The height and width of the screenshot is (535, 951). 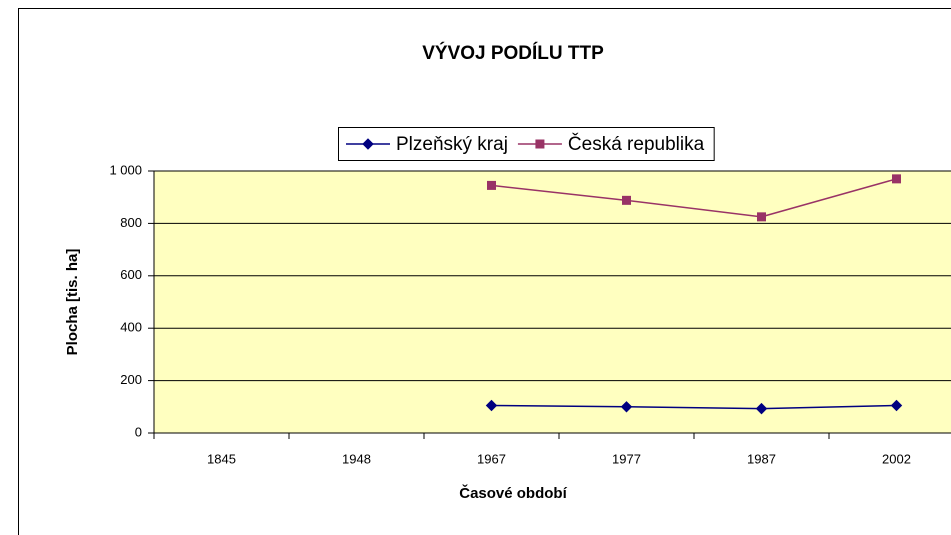 I want to click on x-tick-label: 2002, so click(x=896, y=458).